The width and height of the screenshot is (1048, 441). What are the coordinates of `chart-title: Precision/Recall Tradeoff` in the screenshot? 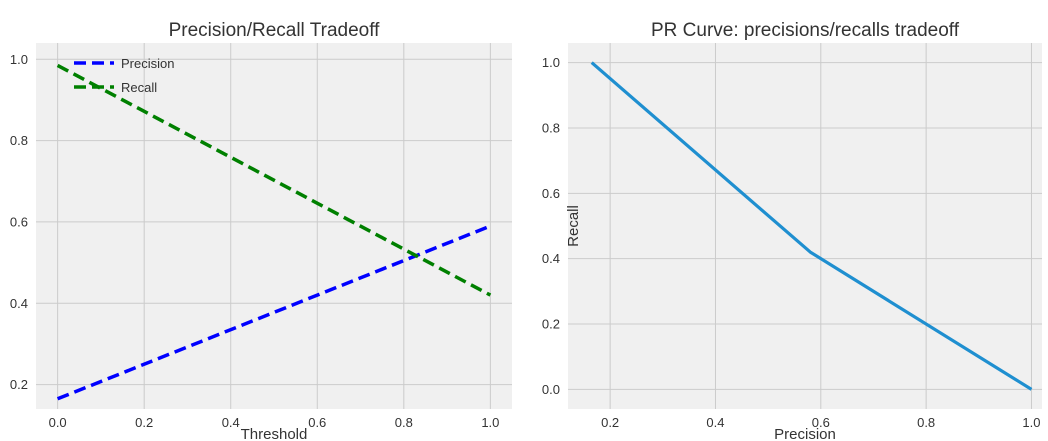 It's located at (275, 30).